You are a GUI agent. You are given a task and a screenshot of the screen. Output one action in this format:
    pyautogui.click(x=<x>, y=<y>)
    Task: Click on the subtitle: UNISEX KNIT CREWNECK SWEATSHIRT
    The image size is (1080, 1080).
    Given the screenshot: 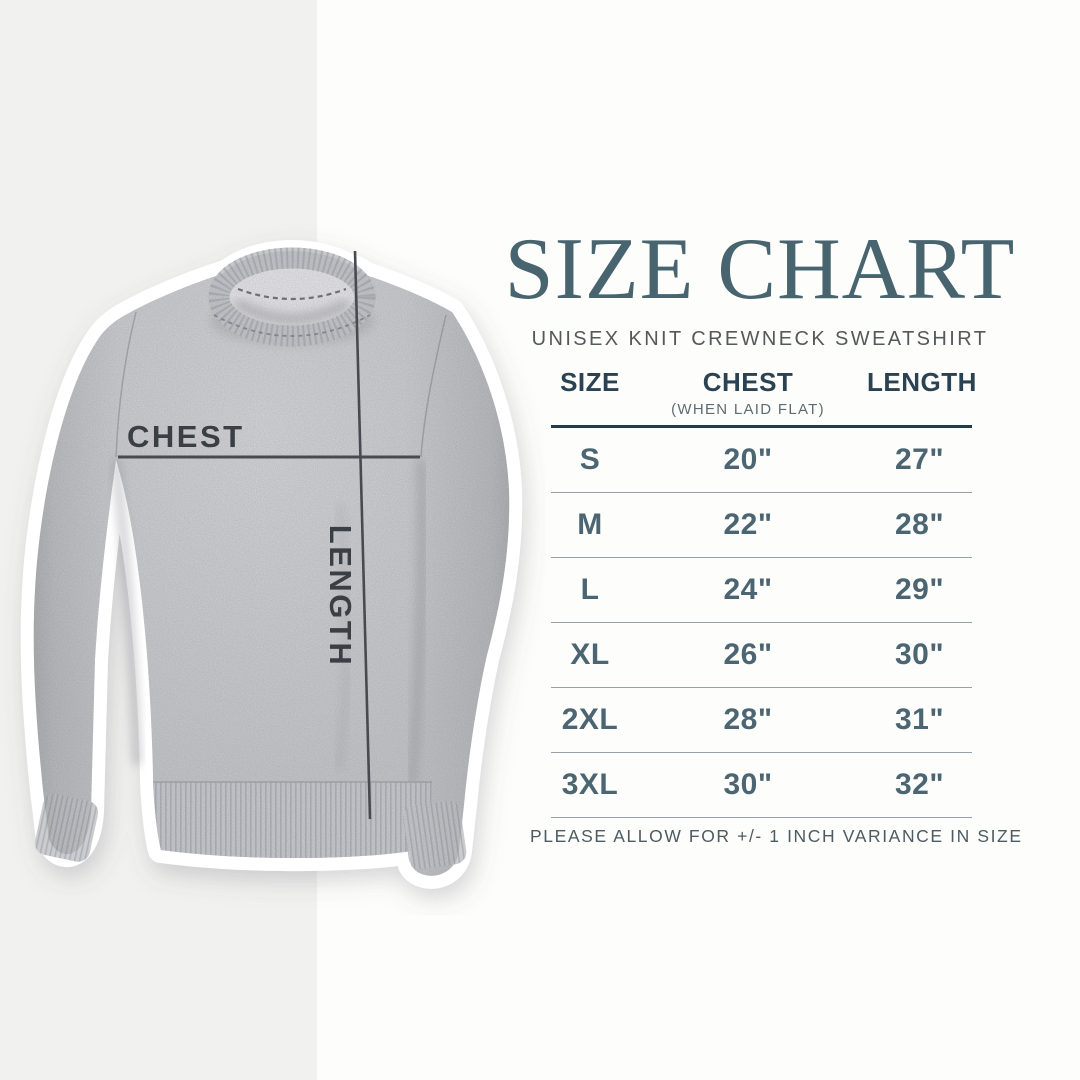 What is the action you would take?
    pyautogui.click(x=760, y=339)
    